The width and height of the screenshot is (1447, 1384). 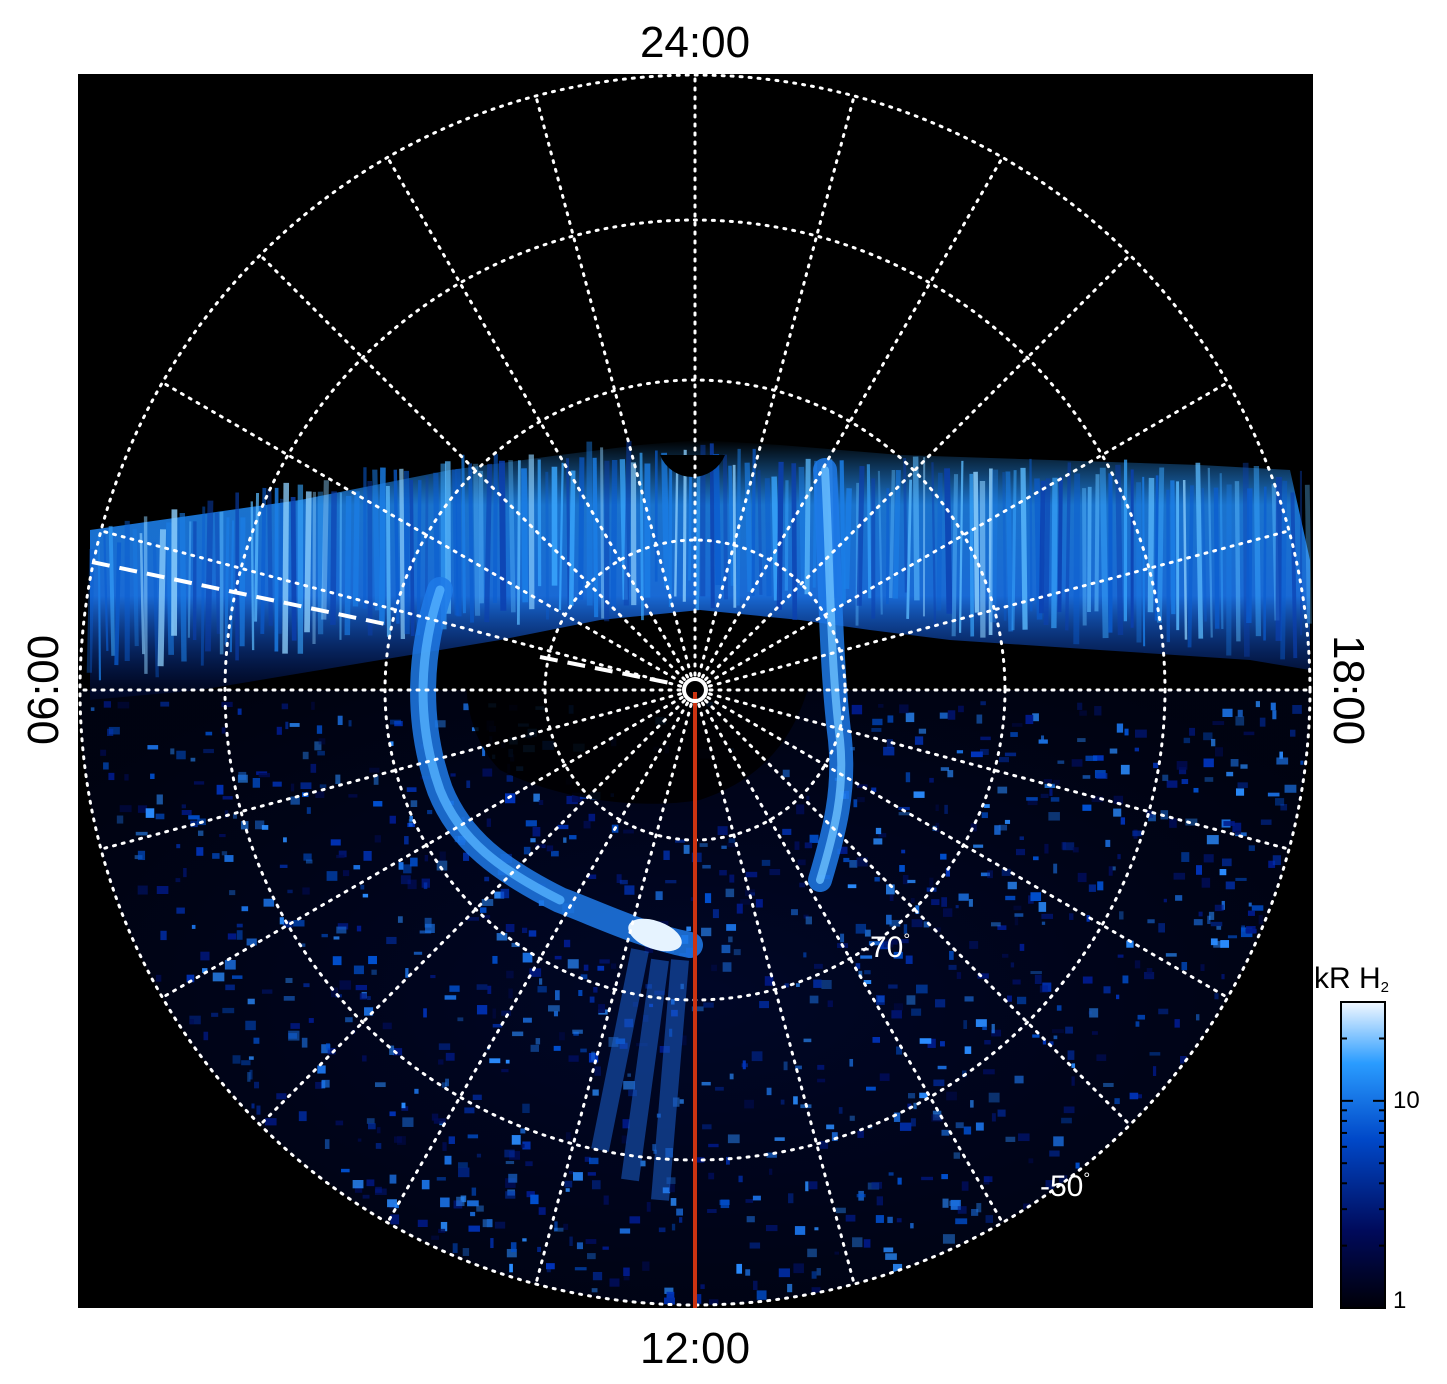 What do you see at coordinates (1363, 1155) in the screenshot?
I see `colorbar-ticks` at bounding box center [1363, 1155].